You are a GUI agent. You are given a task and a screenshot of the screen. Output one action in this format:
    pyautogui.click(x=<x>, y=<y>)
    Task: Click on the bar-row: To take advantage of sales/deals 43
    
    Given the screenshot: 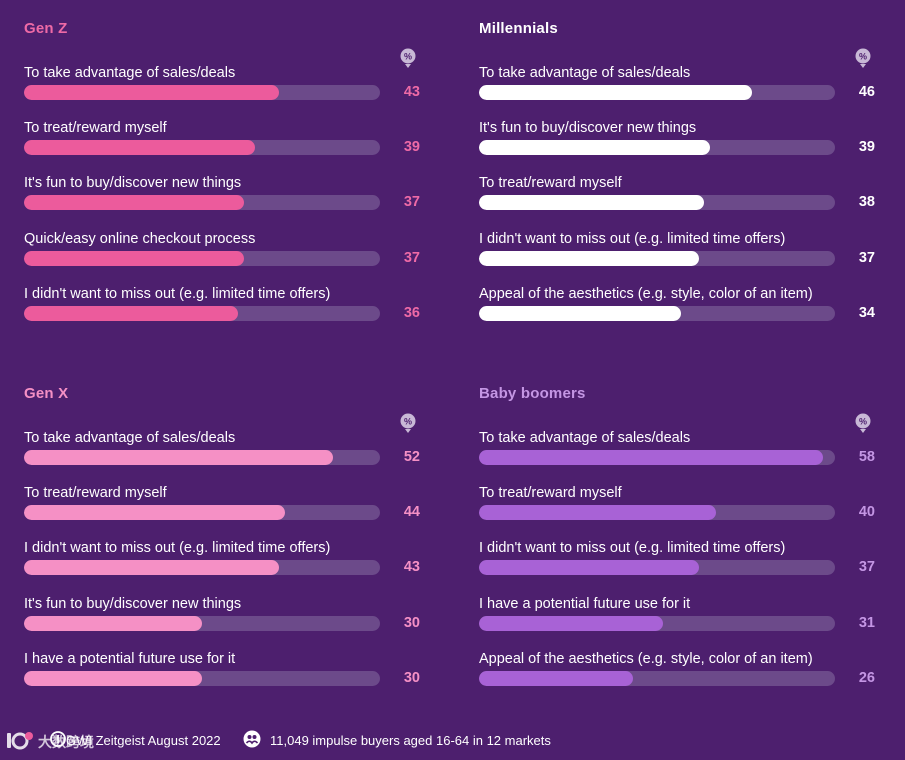 What is the action you would take?
    pyautogui.click(x=222, y=91)
    